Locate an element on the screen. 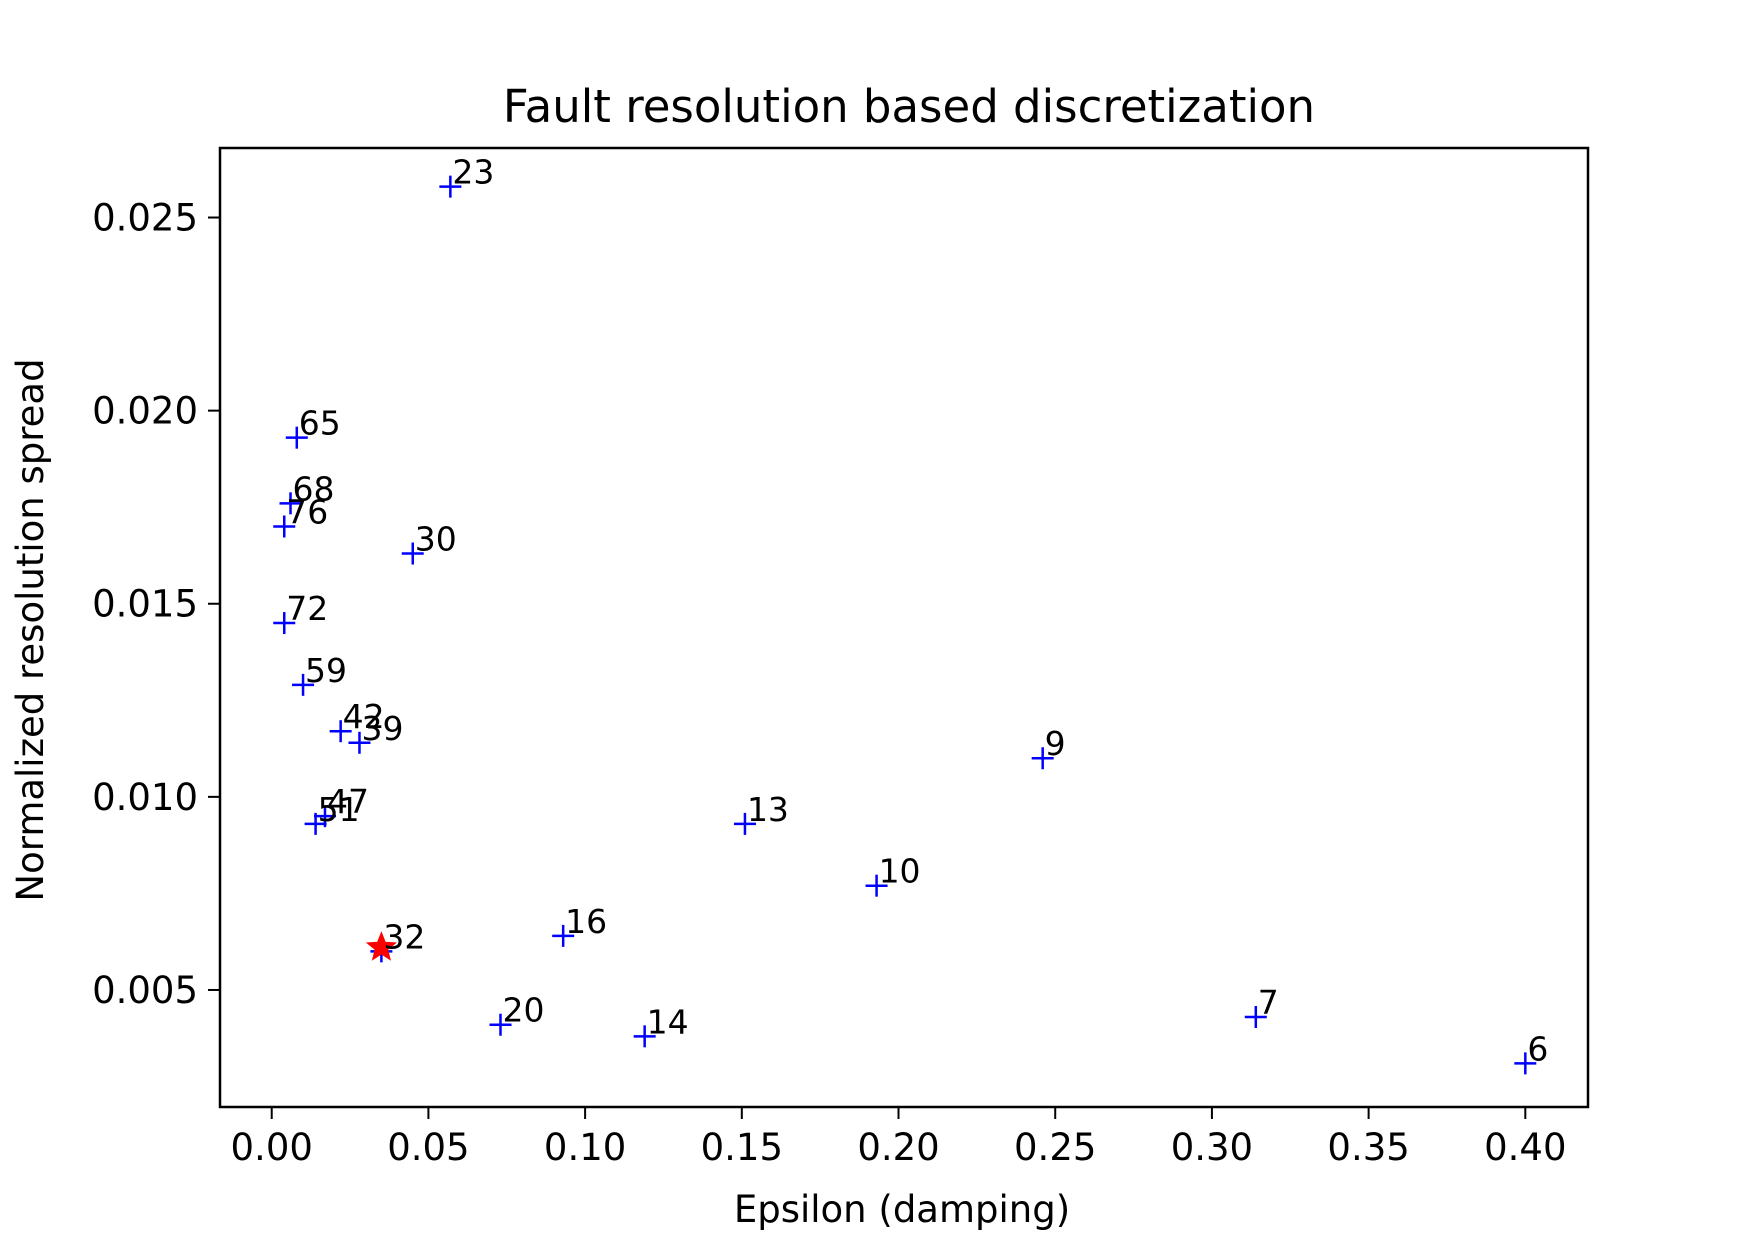 The width and height of the screenshot is (1754, 1237). point-label-30: 30 is located at coordinates (436, 539).